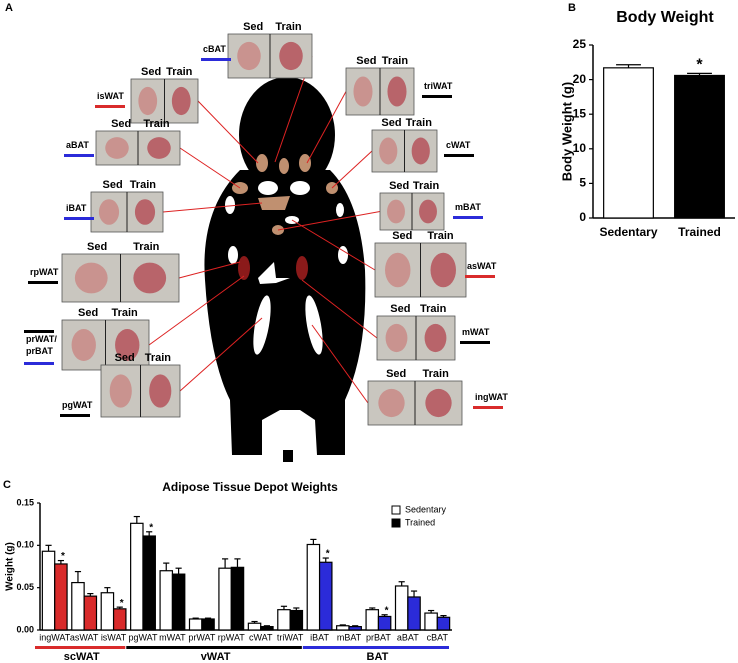 The image size is (738, 663). Describe the element at coordinates (582, 183) in the screenshot. I see `y-tick-label: 5` at that location.